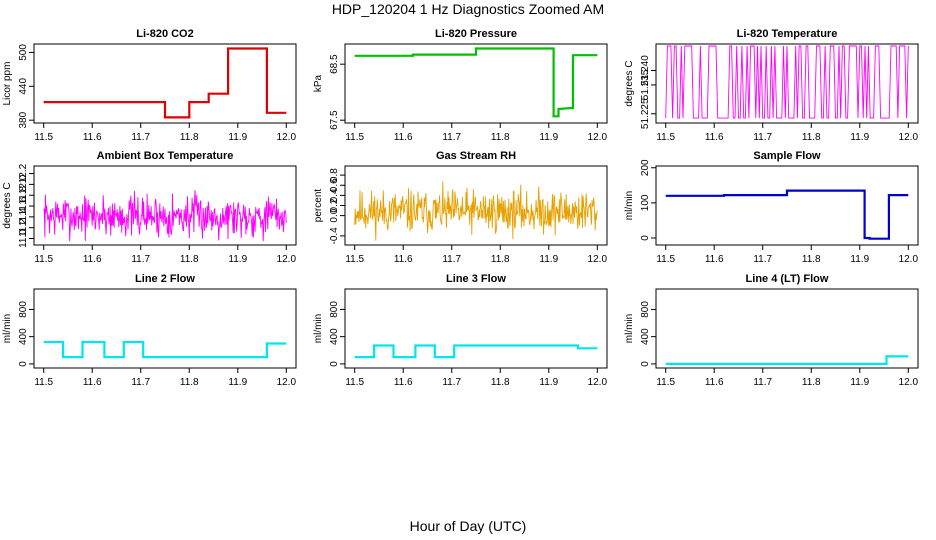 The height and width of the screenshot is (540, 936). What do you see at coordinates (787, 156) in the screenshot?
I see `panel-title: Sample Flow` at bounding box center [787, 156].